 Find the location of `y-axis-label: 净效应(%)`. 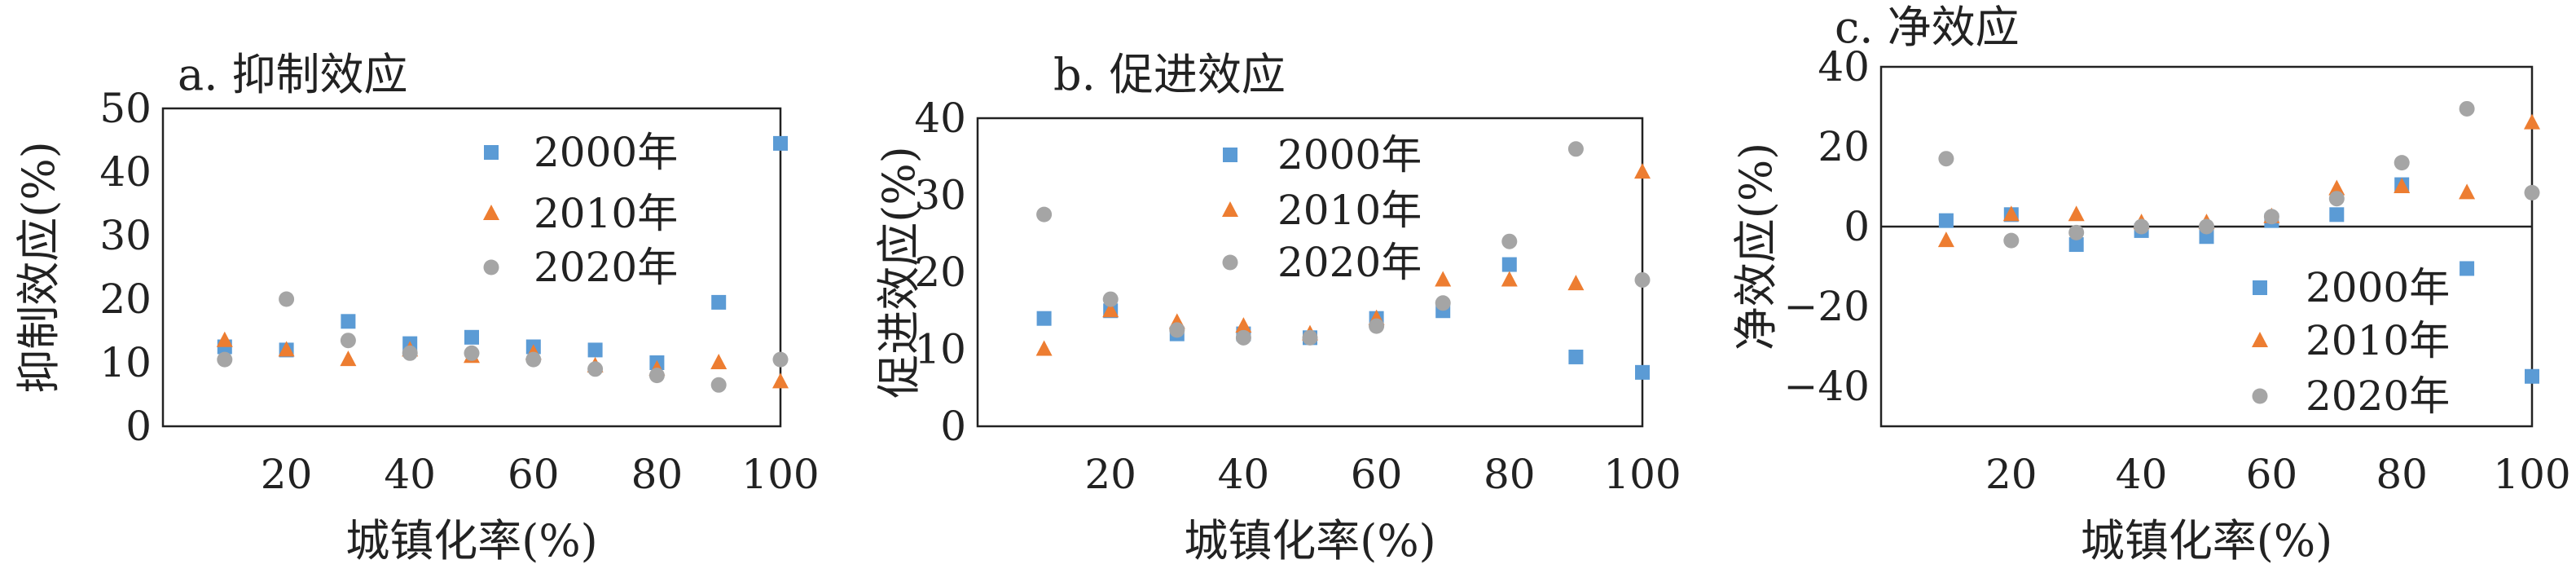

y-axis-label: 净效应(%) is located at coordinates (1756, 247).